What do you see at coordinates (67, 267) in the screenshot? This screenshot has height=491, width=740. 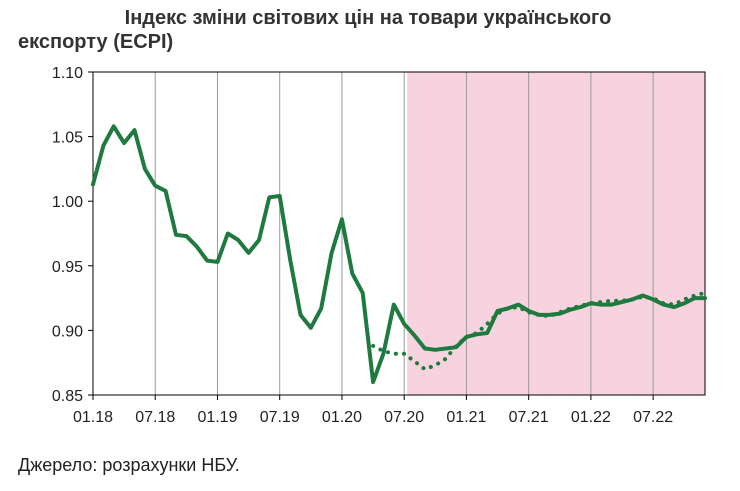 I see `y-tick-label: 0.95` at bounding box center [67, 267].